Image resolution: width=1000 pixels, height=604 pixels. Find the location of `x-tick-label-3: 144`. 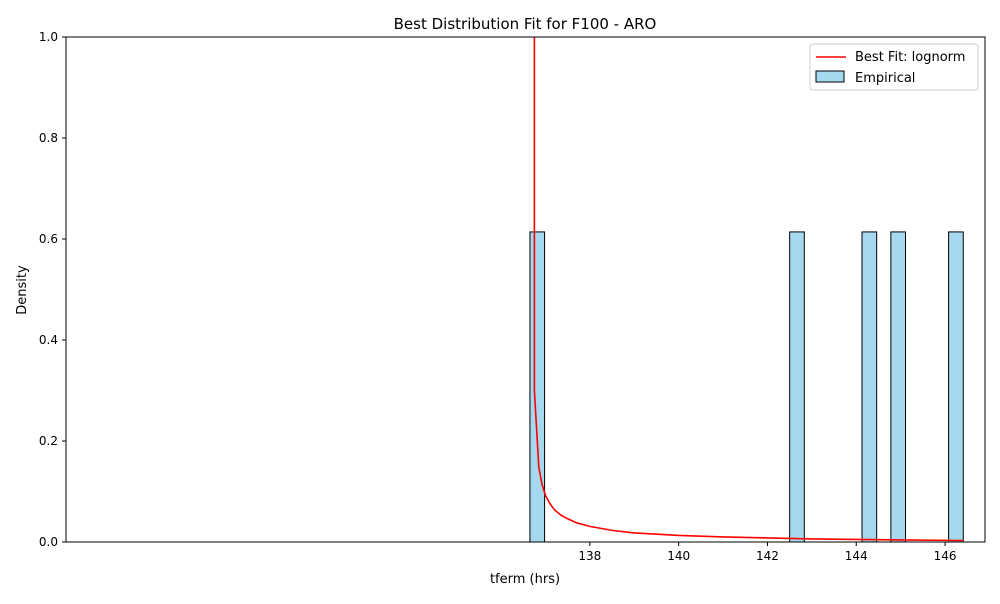

x-tick-label-3: 144 is located at coordinates (856, 556).